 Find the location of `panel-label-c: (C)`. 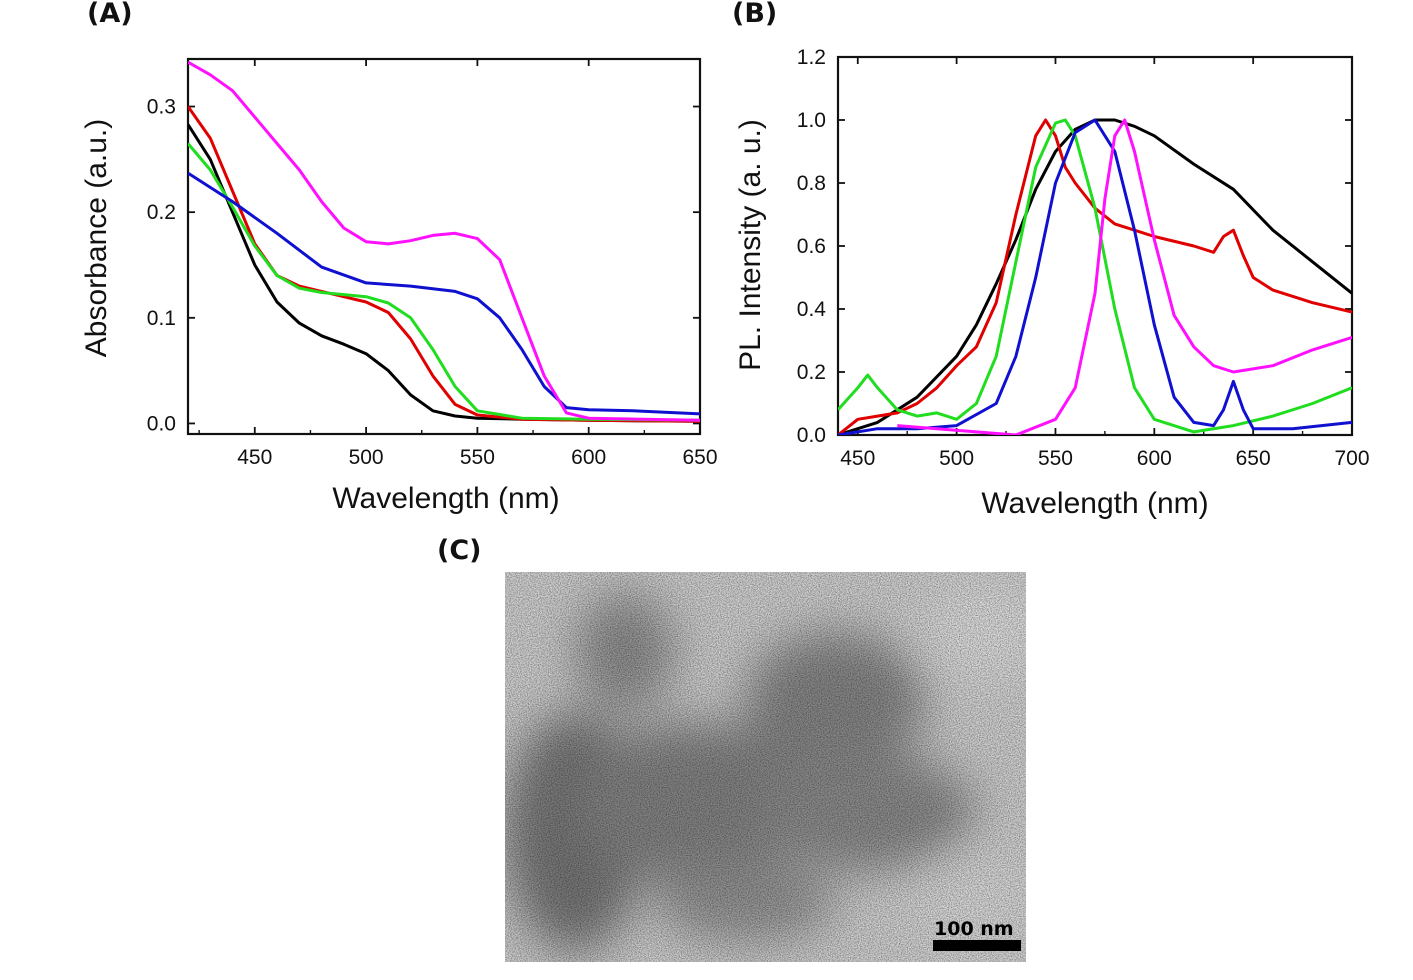

panel-label-c: (C) is located at coordinates (459, 550).